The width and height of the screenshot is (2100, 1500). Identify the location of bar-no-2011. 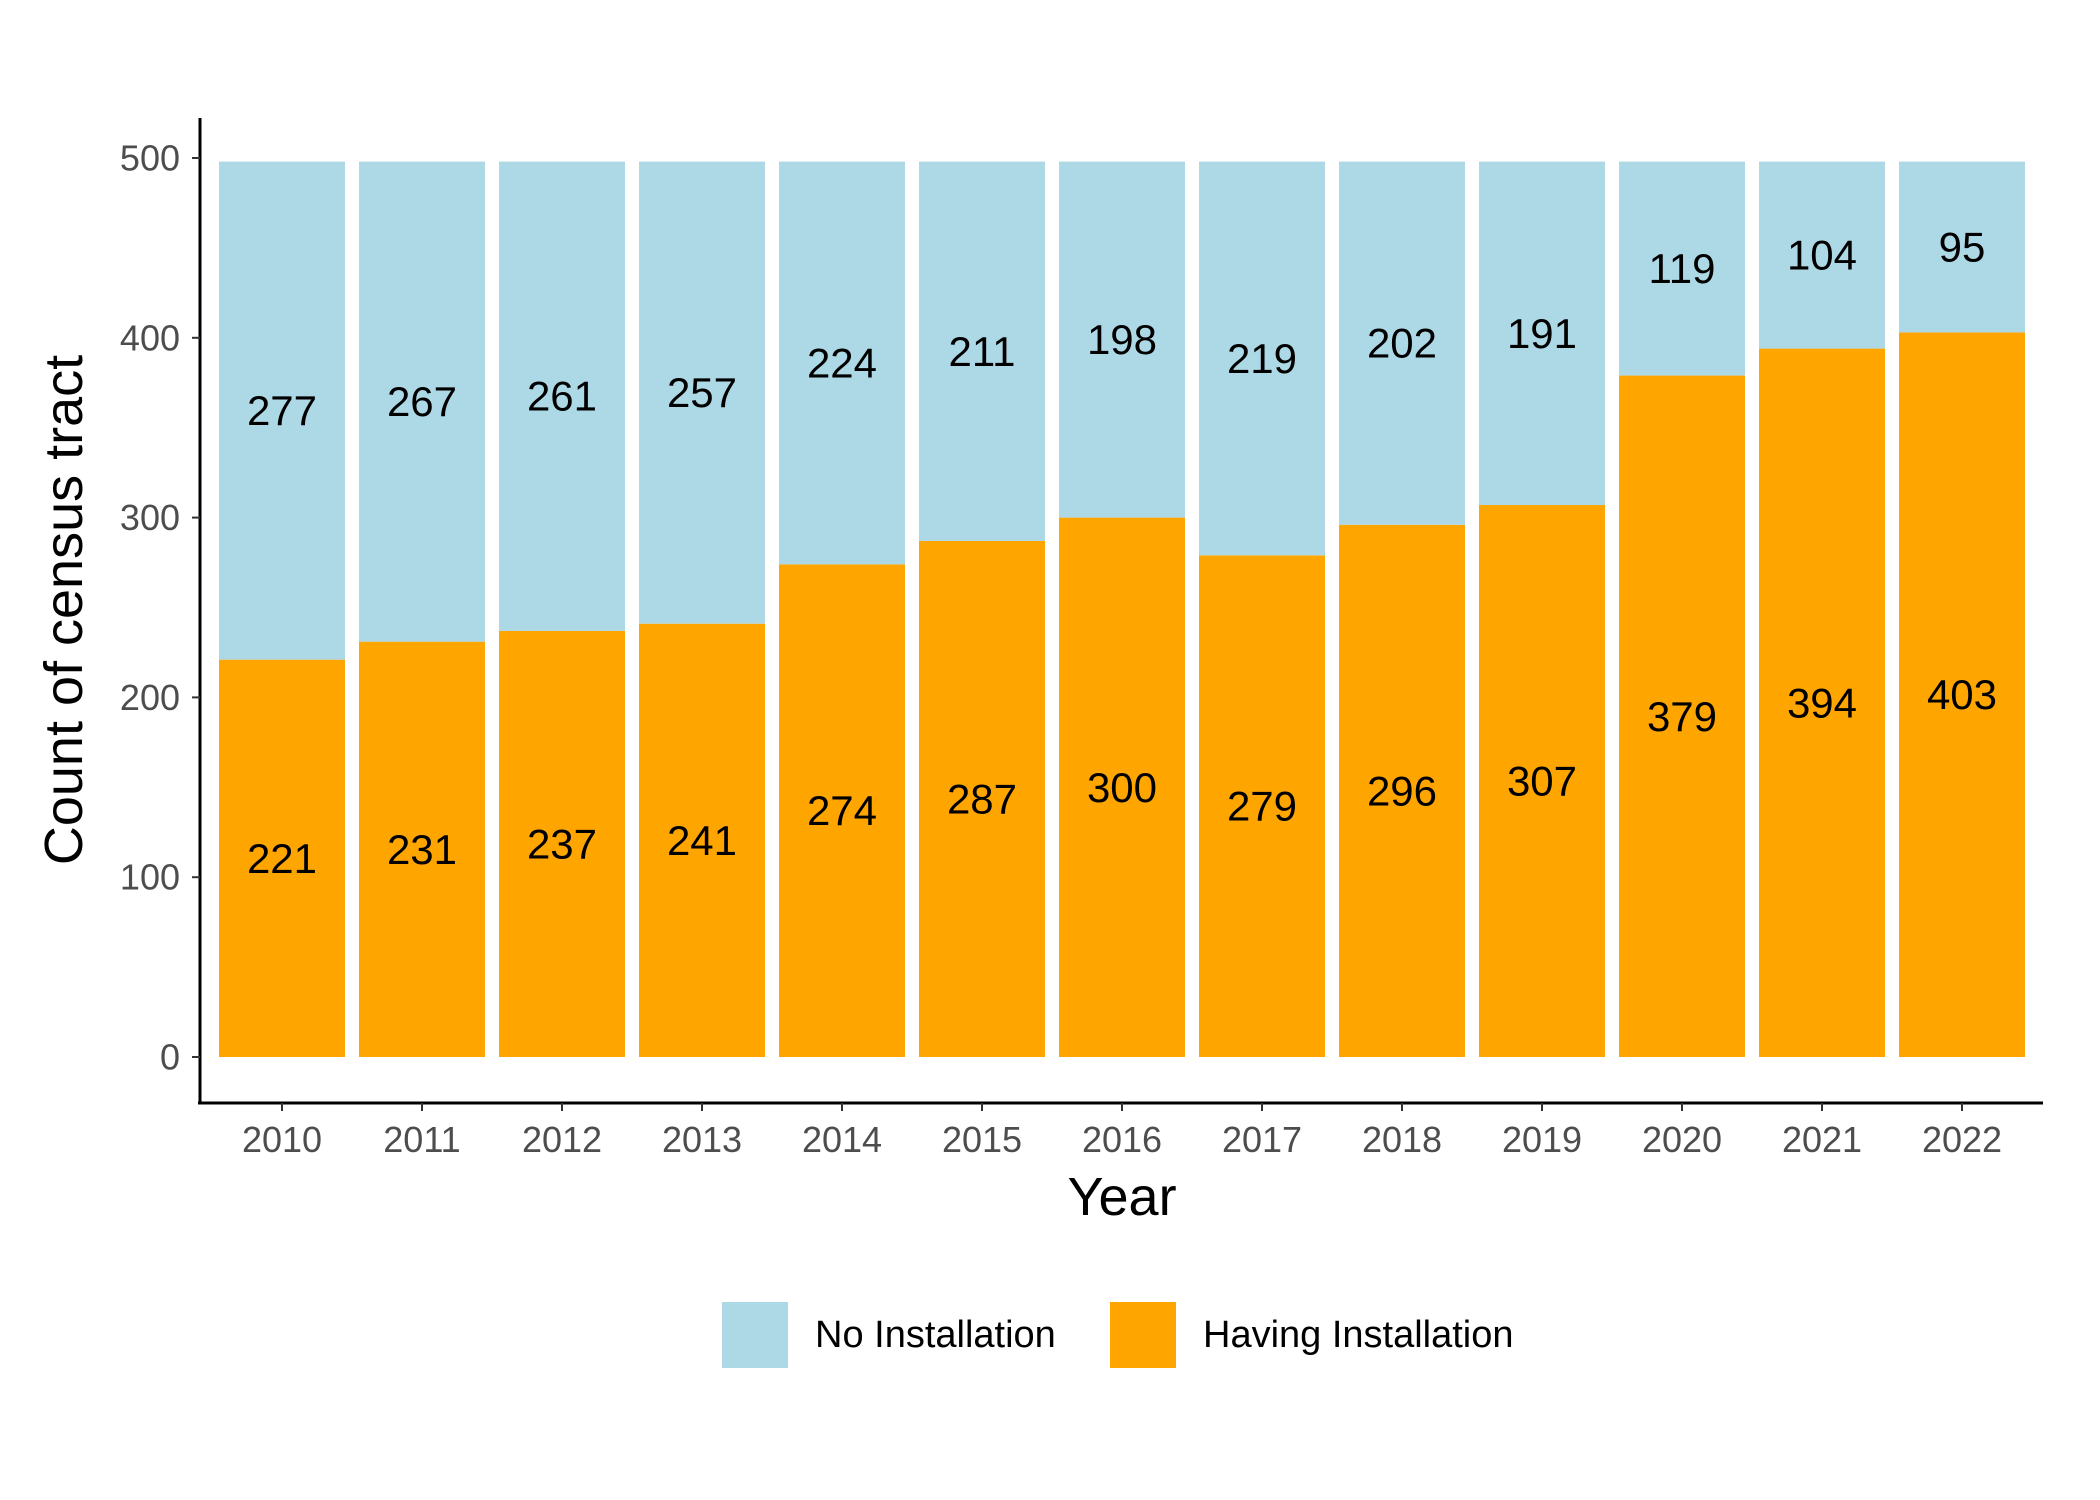
(422, 401).